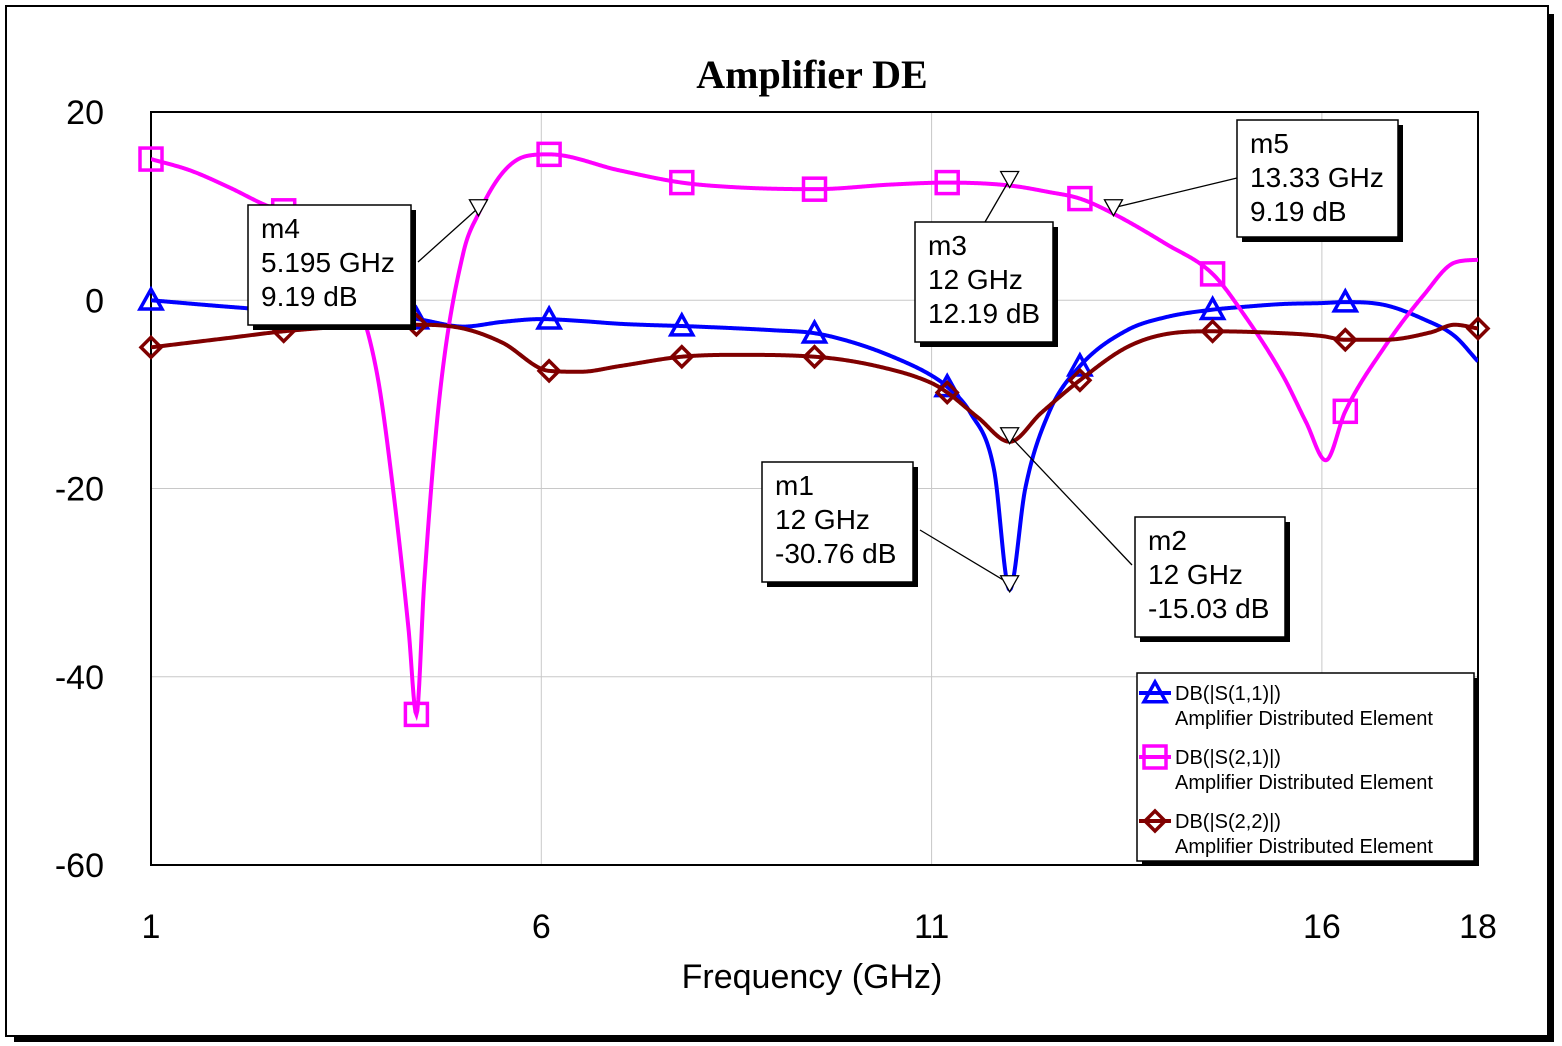 The height and width of the screenshot is (1046, 1562). I want to click on x-tick-label: 18, so click(1478, 927).